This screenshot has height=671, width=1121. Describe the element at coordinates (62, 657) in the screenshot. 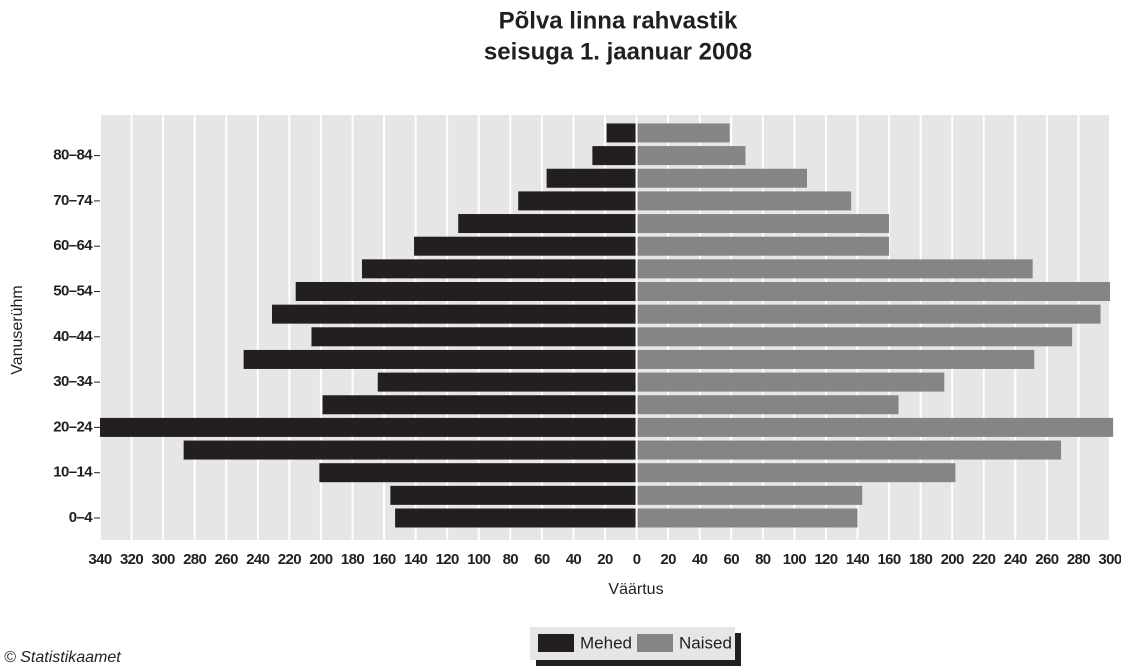

I see `source-note: © Statistikaamet` at that location.